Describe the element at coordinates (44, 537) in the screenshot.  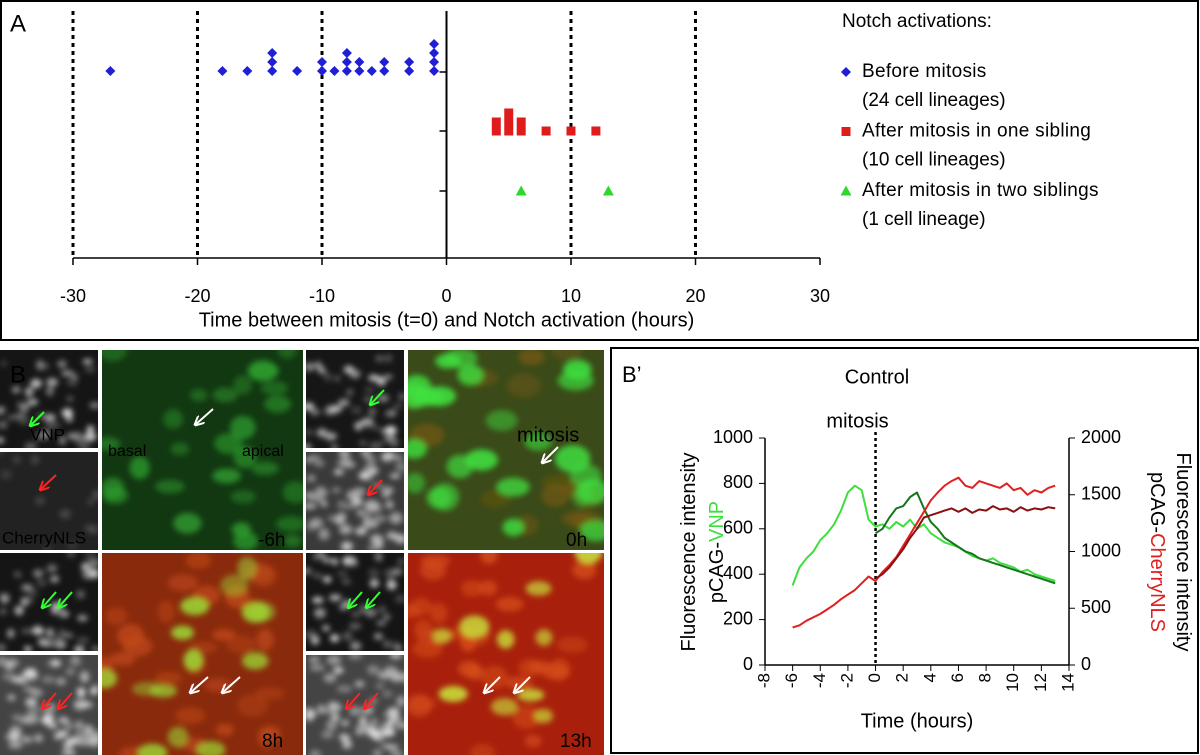
I see `channel-label: CherryNLS` at that location.